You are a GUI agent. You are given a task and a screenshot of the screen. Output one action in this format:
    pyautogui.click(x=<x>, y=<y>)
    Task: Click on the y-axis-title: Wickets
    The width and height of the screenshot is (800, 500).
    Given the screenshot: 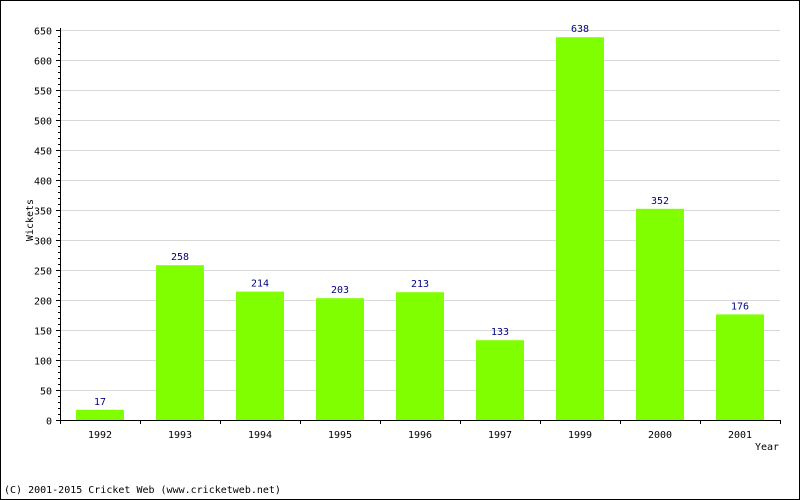 What is the action you would take?
    pyautogui.click(x=30, y=220)
    